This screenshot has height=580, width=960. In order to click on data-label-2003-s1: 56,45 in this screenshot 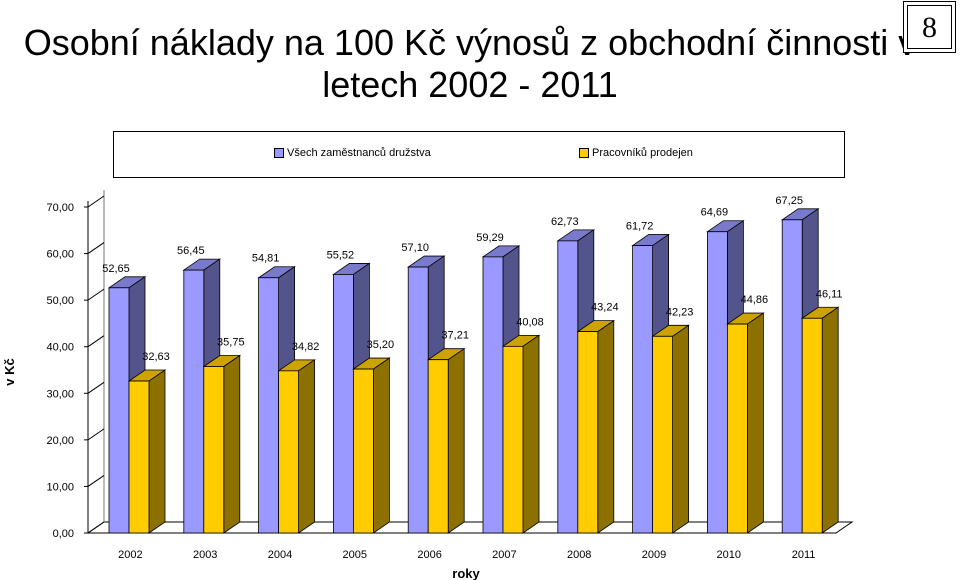, I will do `click(191, 251)`.